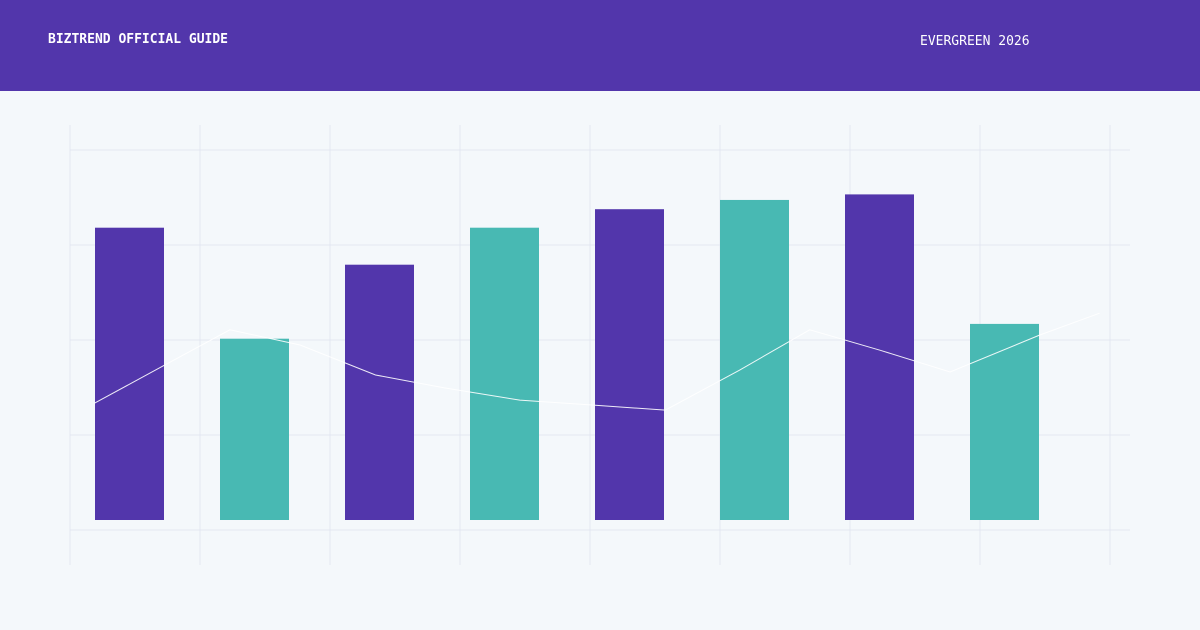  I want to click on header-title: BIZTREND OFFICIAL GUIDE, so click(138, 39).